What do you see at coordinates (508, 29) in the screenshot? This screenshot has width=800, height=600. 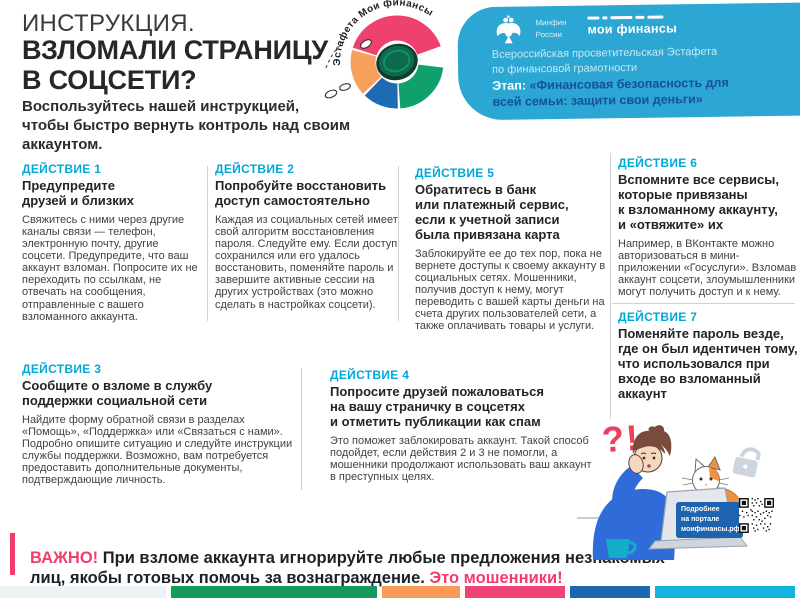 I see `minfin-eagle-icon` at bounding box center [508, 29].